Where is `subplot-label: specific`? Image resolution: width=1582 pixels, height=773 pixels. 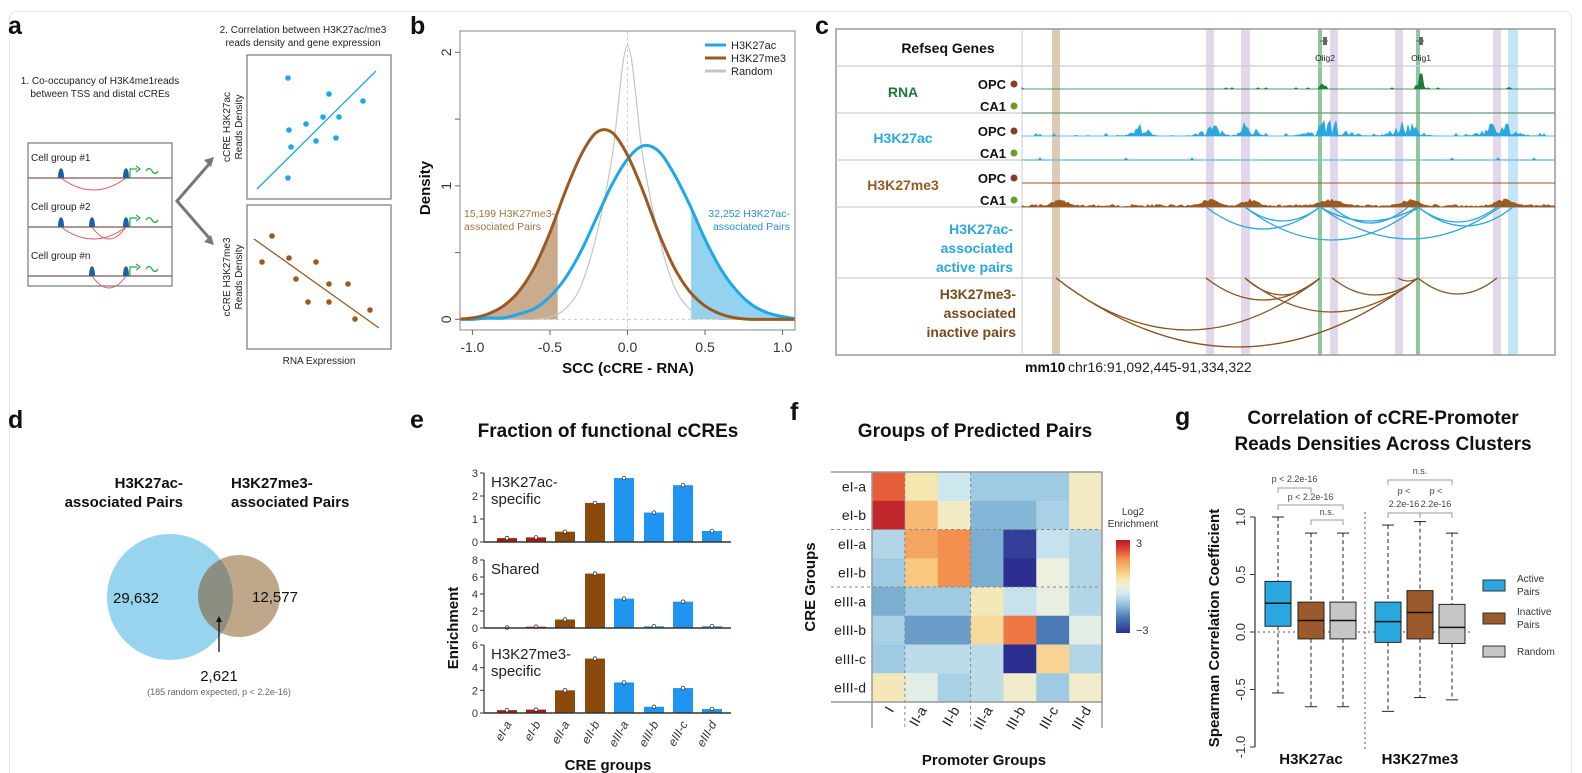 subplot-label: specific is located at coordinates (516, 499).